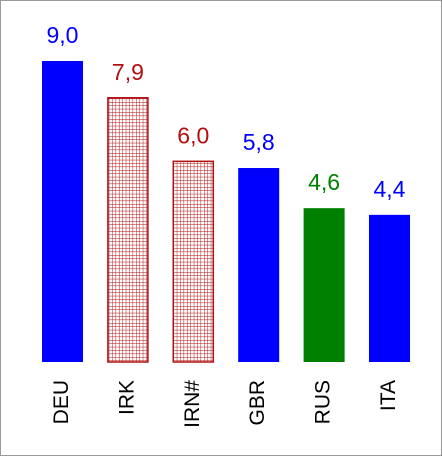  I want to click on value-label: 4,4, so click(390, 189).